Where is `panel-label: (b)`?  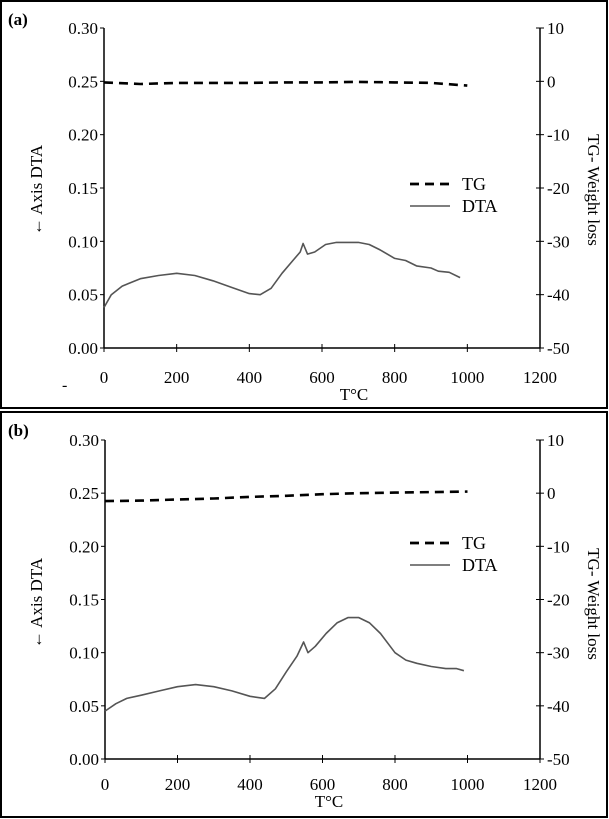 panel-label: (b) is located at coordinates (18, 430).